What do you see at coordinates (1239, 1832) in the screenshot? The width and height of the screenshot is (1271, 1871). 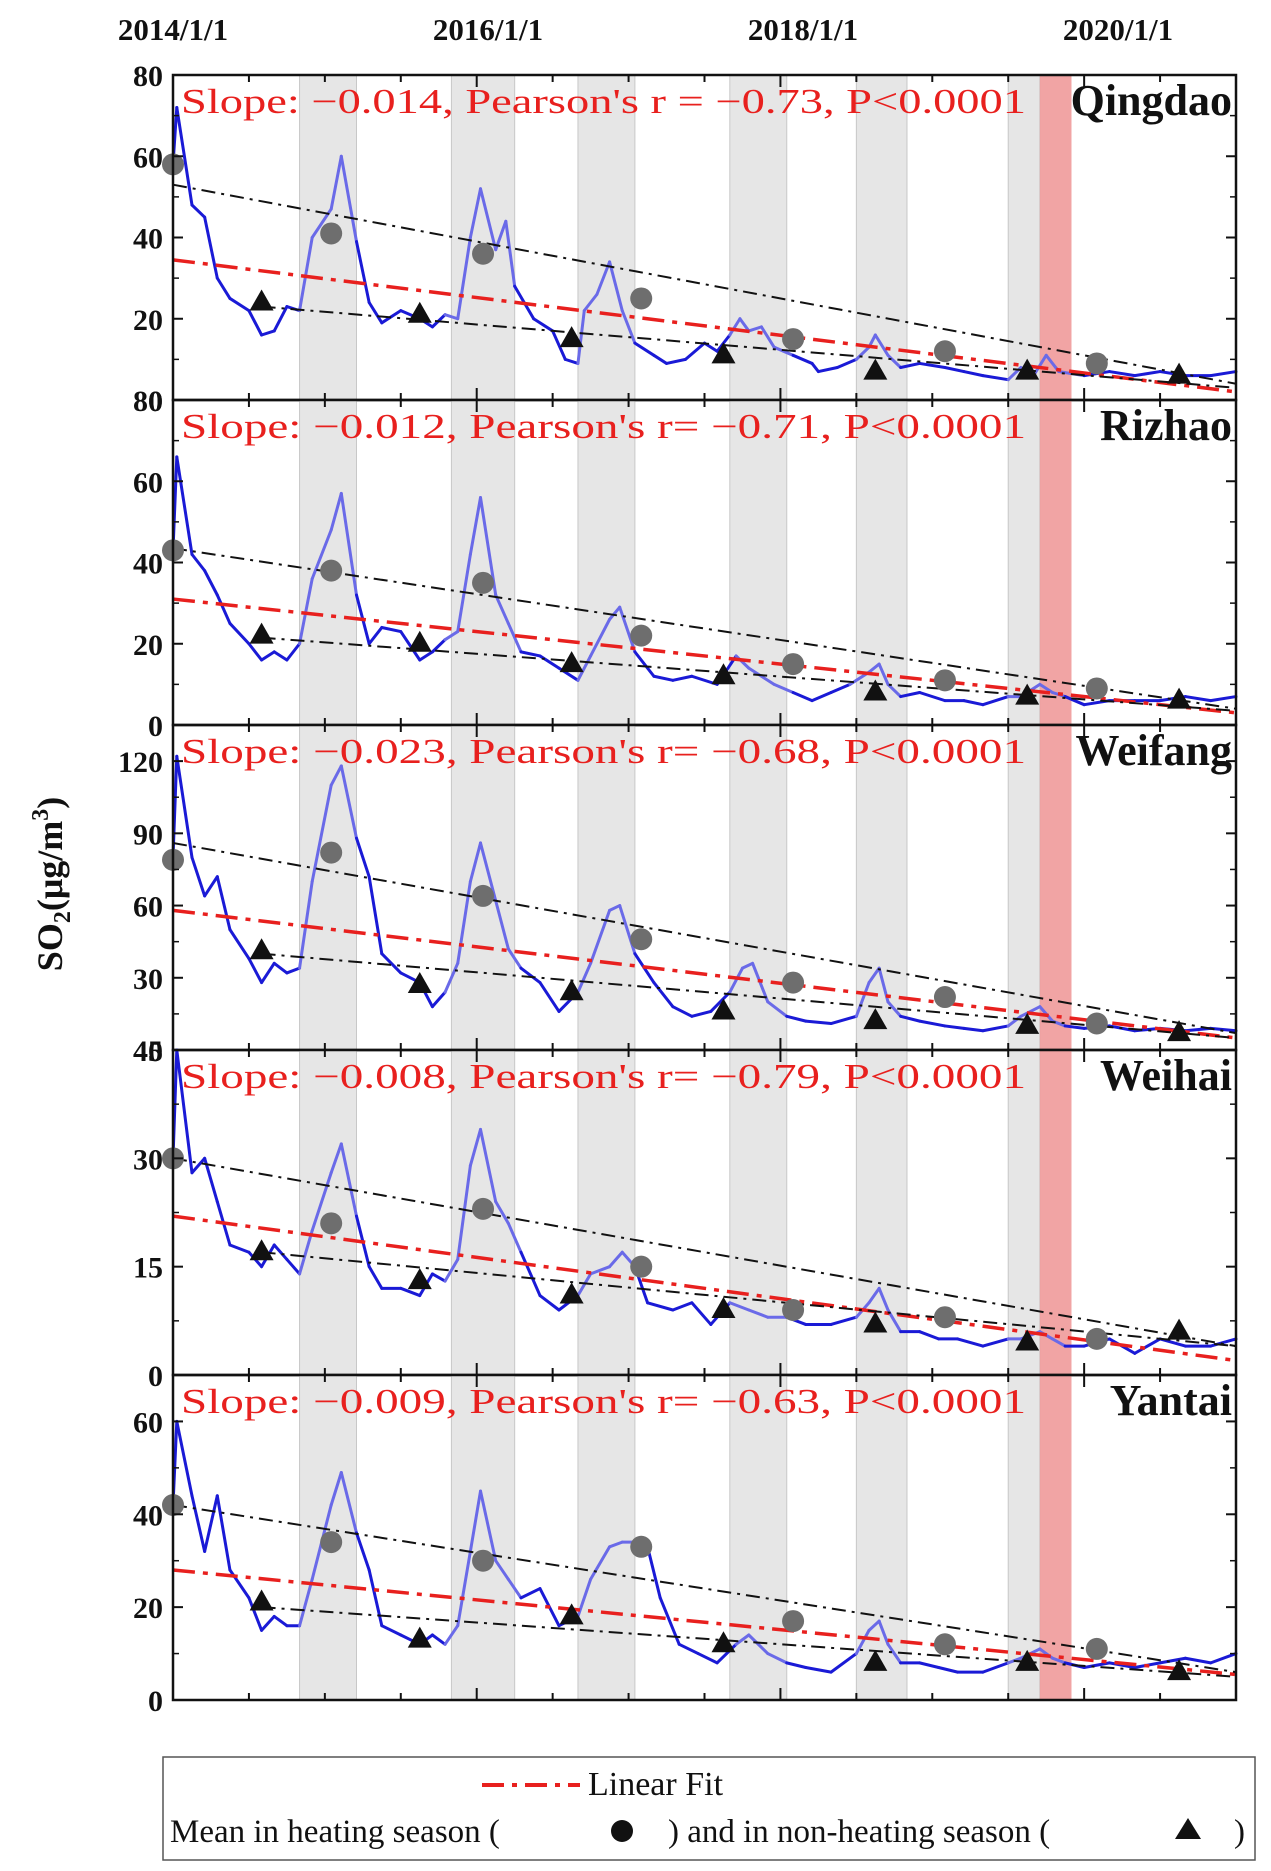 I see `legend-means-suffix: )` at bounding box center [1239, 1832].